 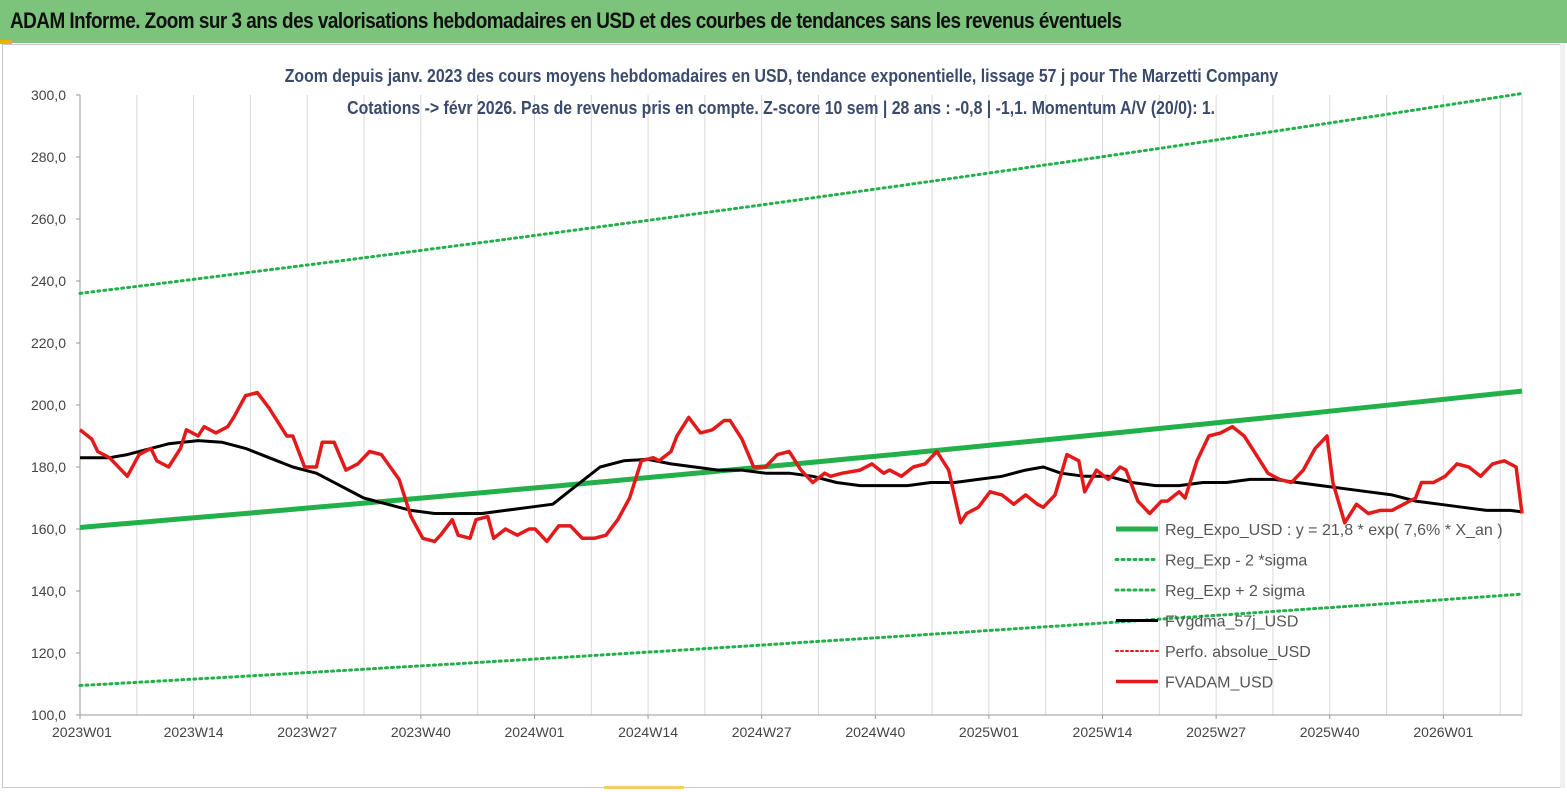 I want to click on x-tick-label: 2024W01, so click(x=534, y=732).